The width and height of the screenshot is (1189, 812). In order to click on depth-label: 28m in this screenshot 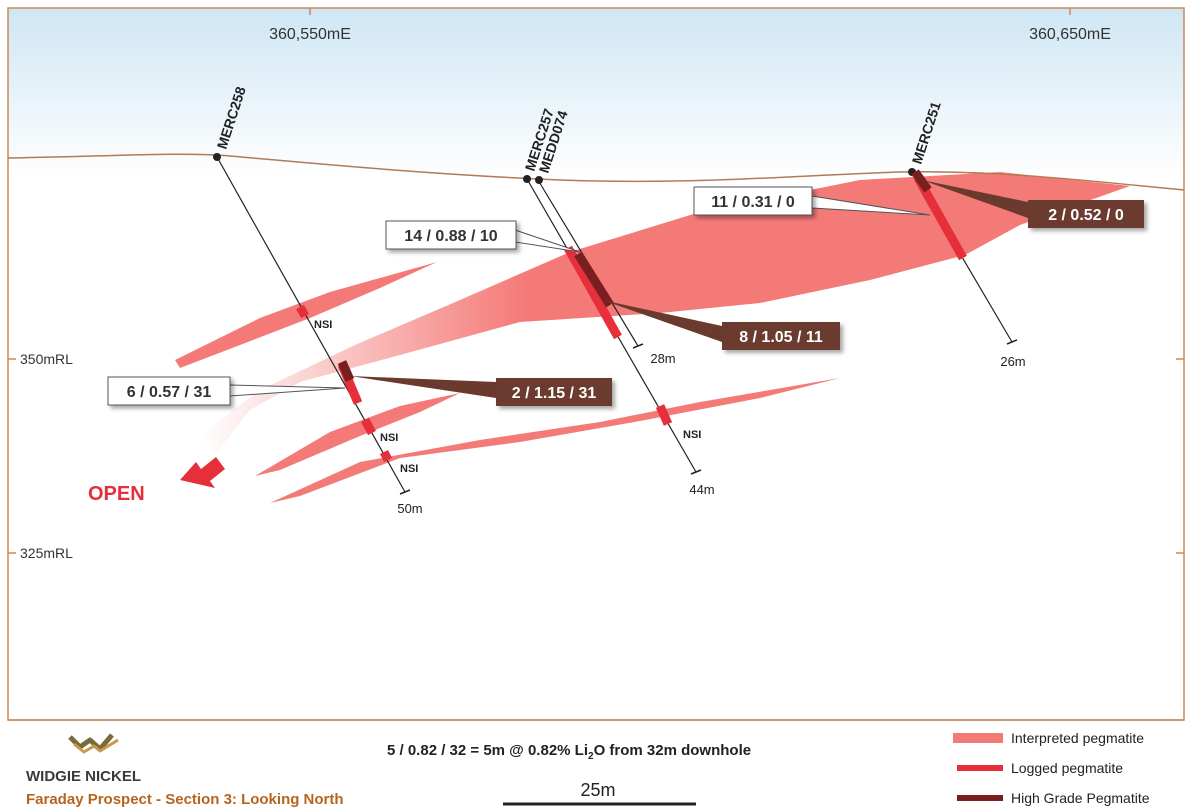, I will do `click(662, 358)`.